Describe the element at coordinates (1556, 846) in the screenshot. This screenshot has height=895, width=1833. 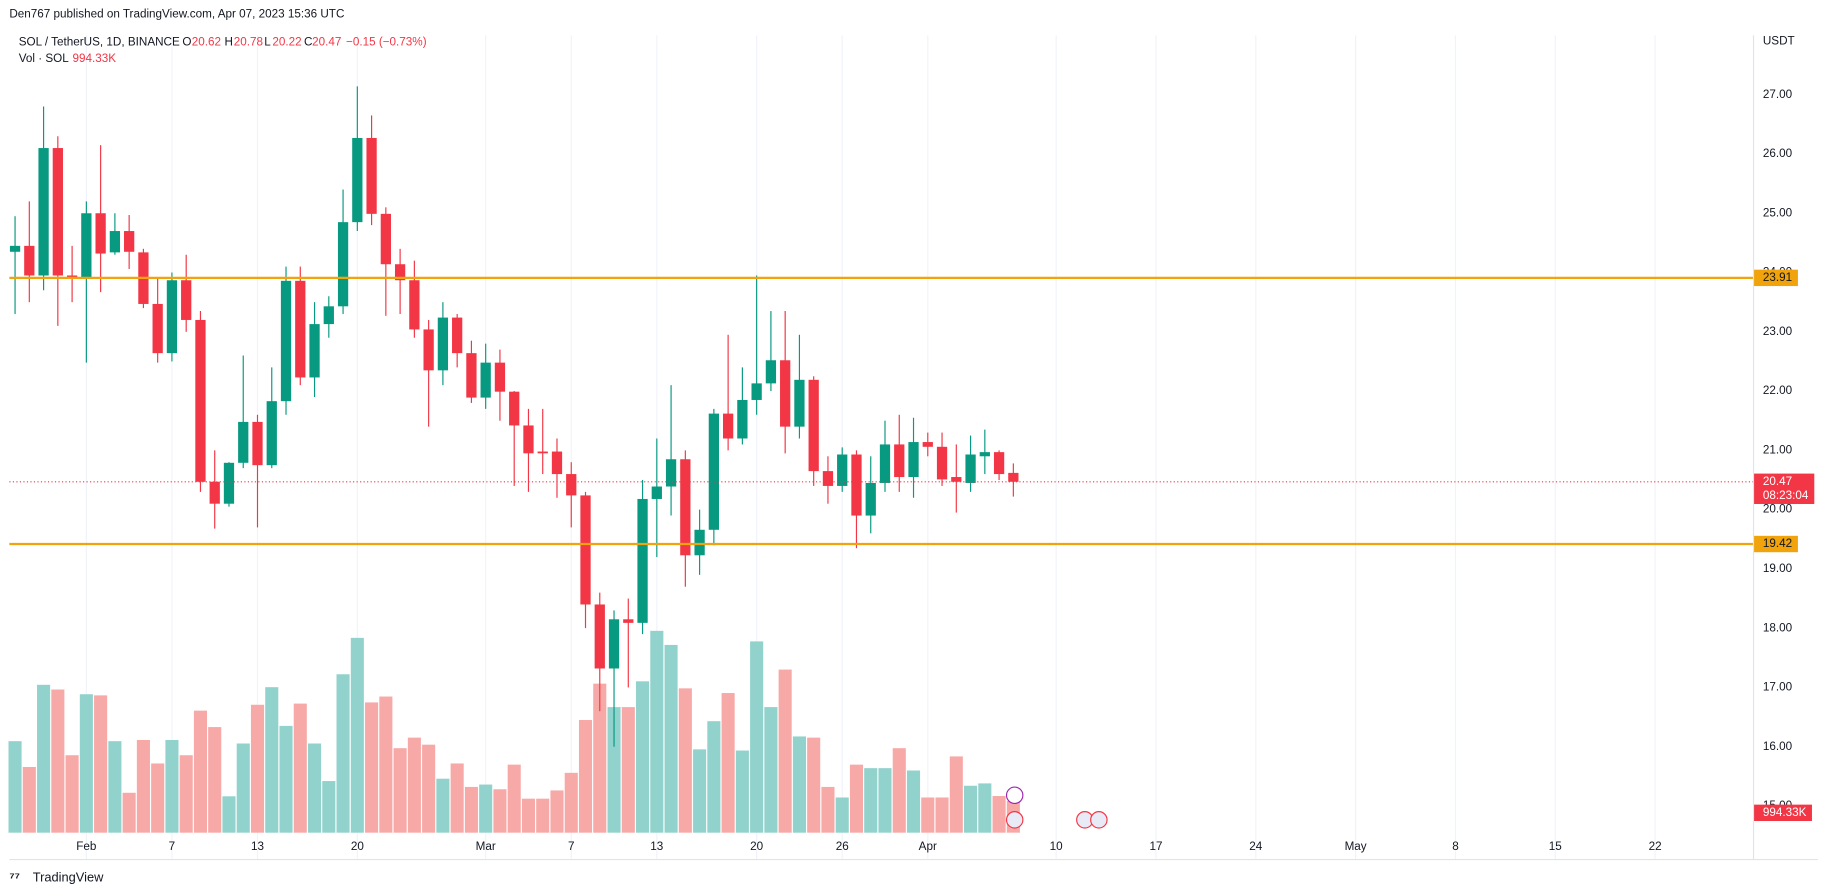
I see `x-tick-label: 15` at that location.